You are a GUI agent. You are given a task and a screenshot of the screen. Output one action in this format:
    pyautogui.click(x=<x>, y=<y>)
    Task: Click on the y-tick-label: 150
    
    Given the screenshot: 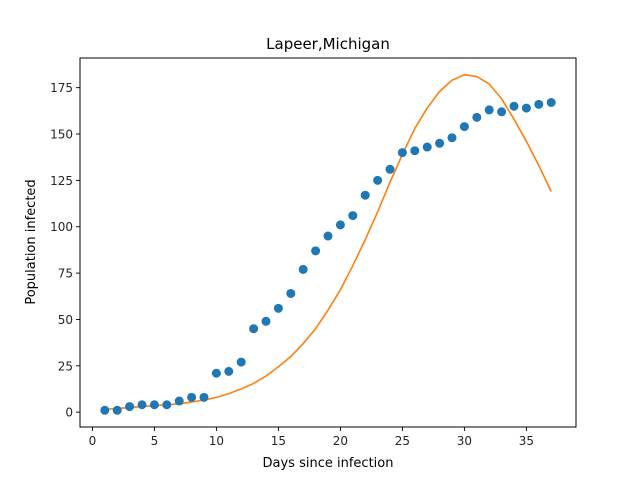 What is the action you would take?
    pyautogui.click(x=61, y=135)
    